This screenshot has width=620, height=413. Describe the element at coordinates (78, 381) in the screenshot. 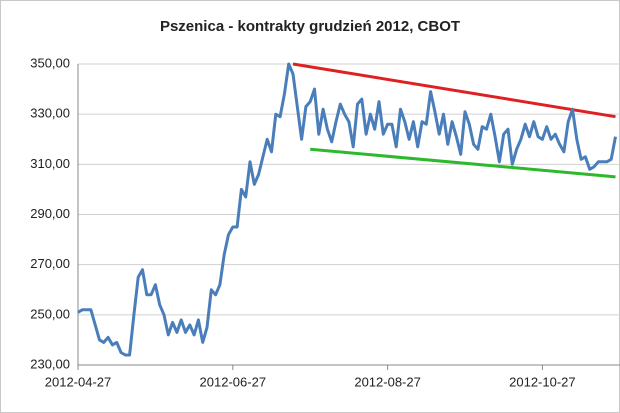

I see `x-tick-label: 2012-04-27` at that location.